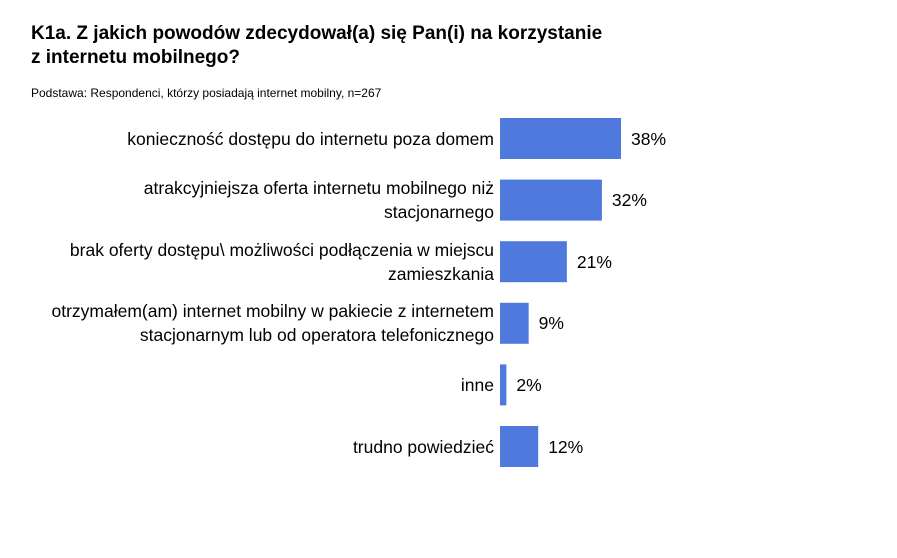  What do you see at coordinates (629, 200) in the screenshot?
I see `value-label-1: 32%` at bounding box center [629, 200].